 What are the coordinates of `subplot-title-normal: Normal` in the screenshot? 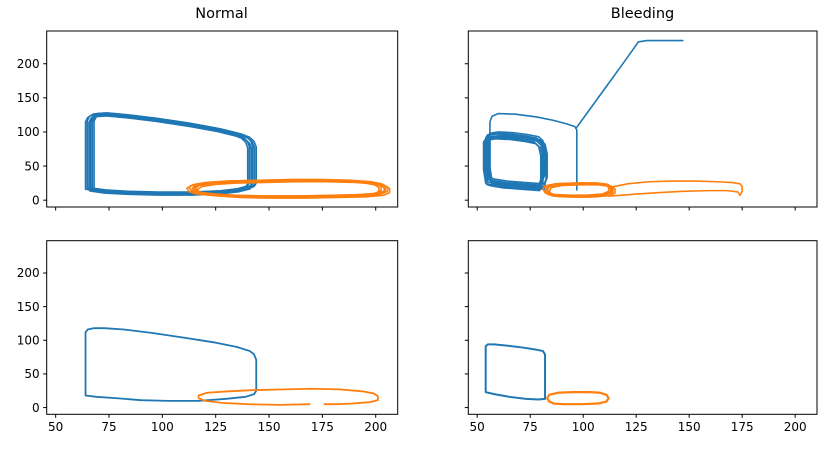 It's located at (221, 14).